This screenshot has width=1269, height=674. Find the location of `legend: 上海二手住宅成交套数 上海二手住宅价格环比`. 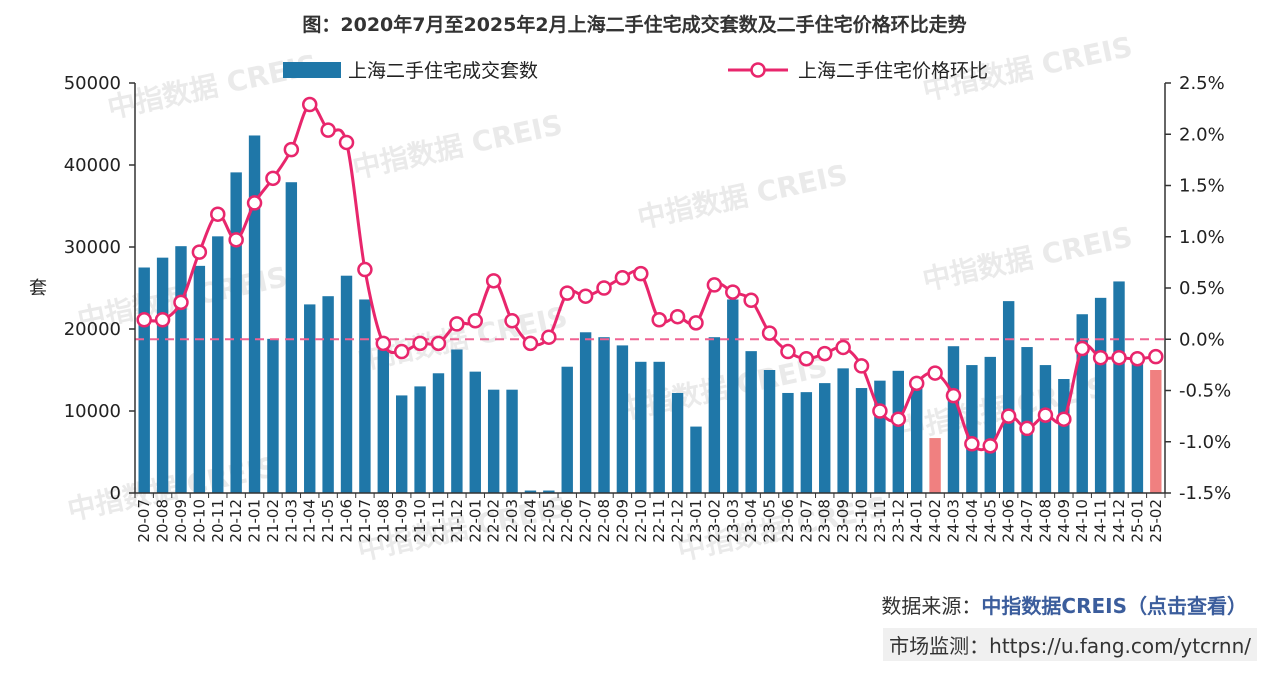

legend: 上海二手住宅成交套数 上海二手住宅价格环比 is located at coordinates (635, 71).